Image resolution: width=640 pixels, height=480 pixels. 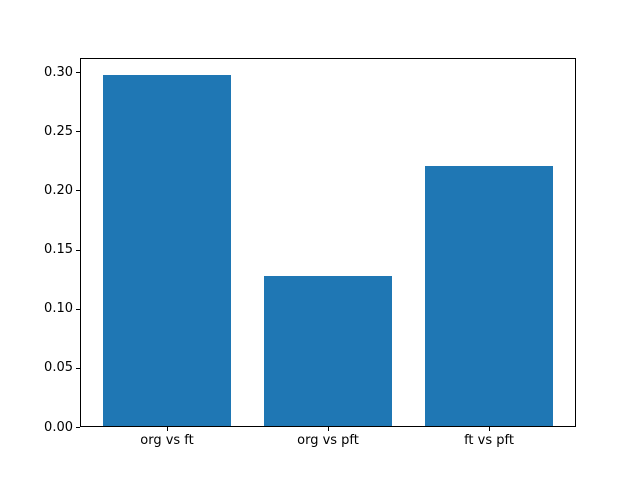 What do you see at coordinates (328, 350) in the screenshot?
I see `bar-org-vs-pft` at bounding box center [328, 350].